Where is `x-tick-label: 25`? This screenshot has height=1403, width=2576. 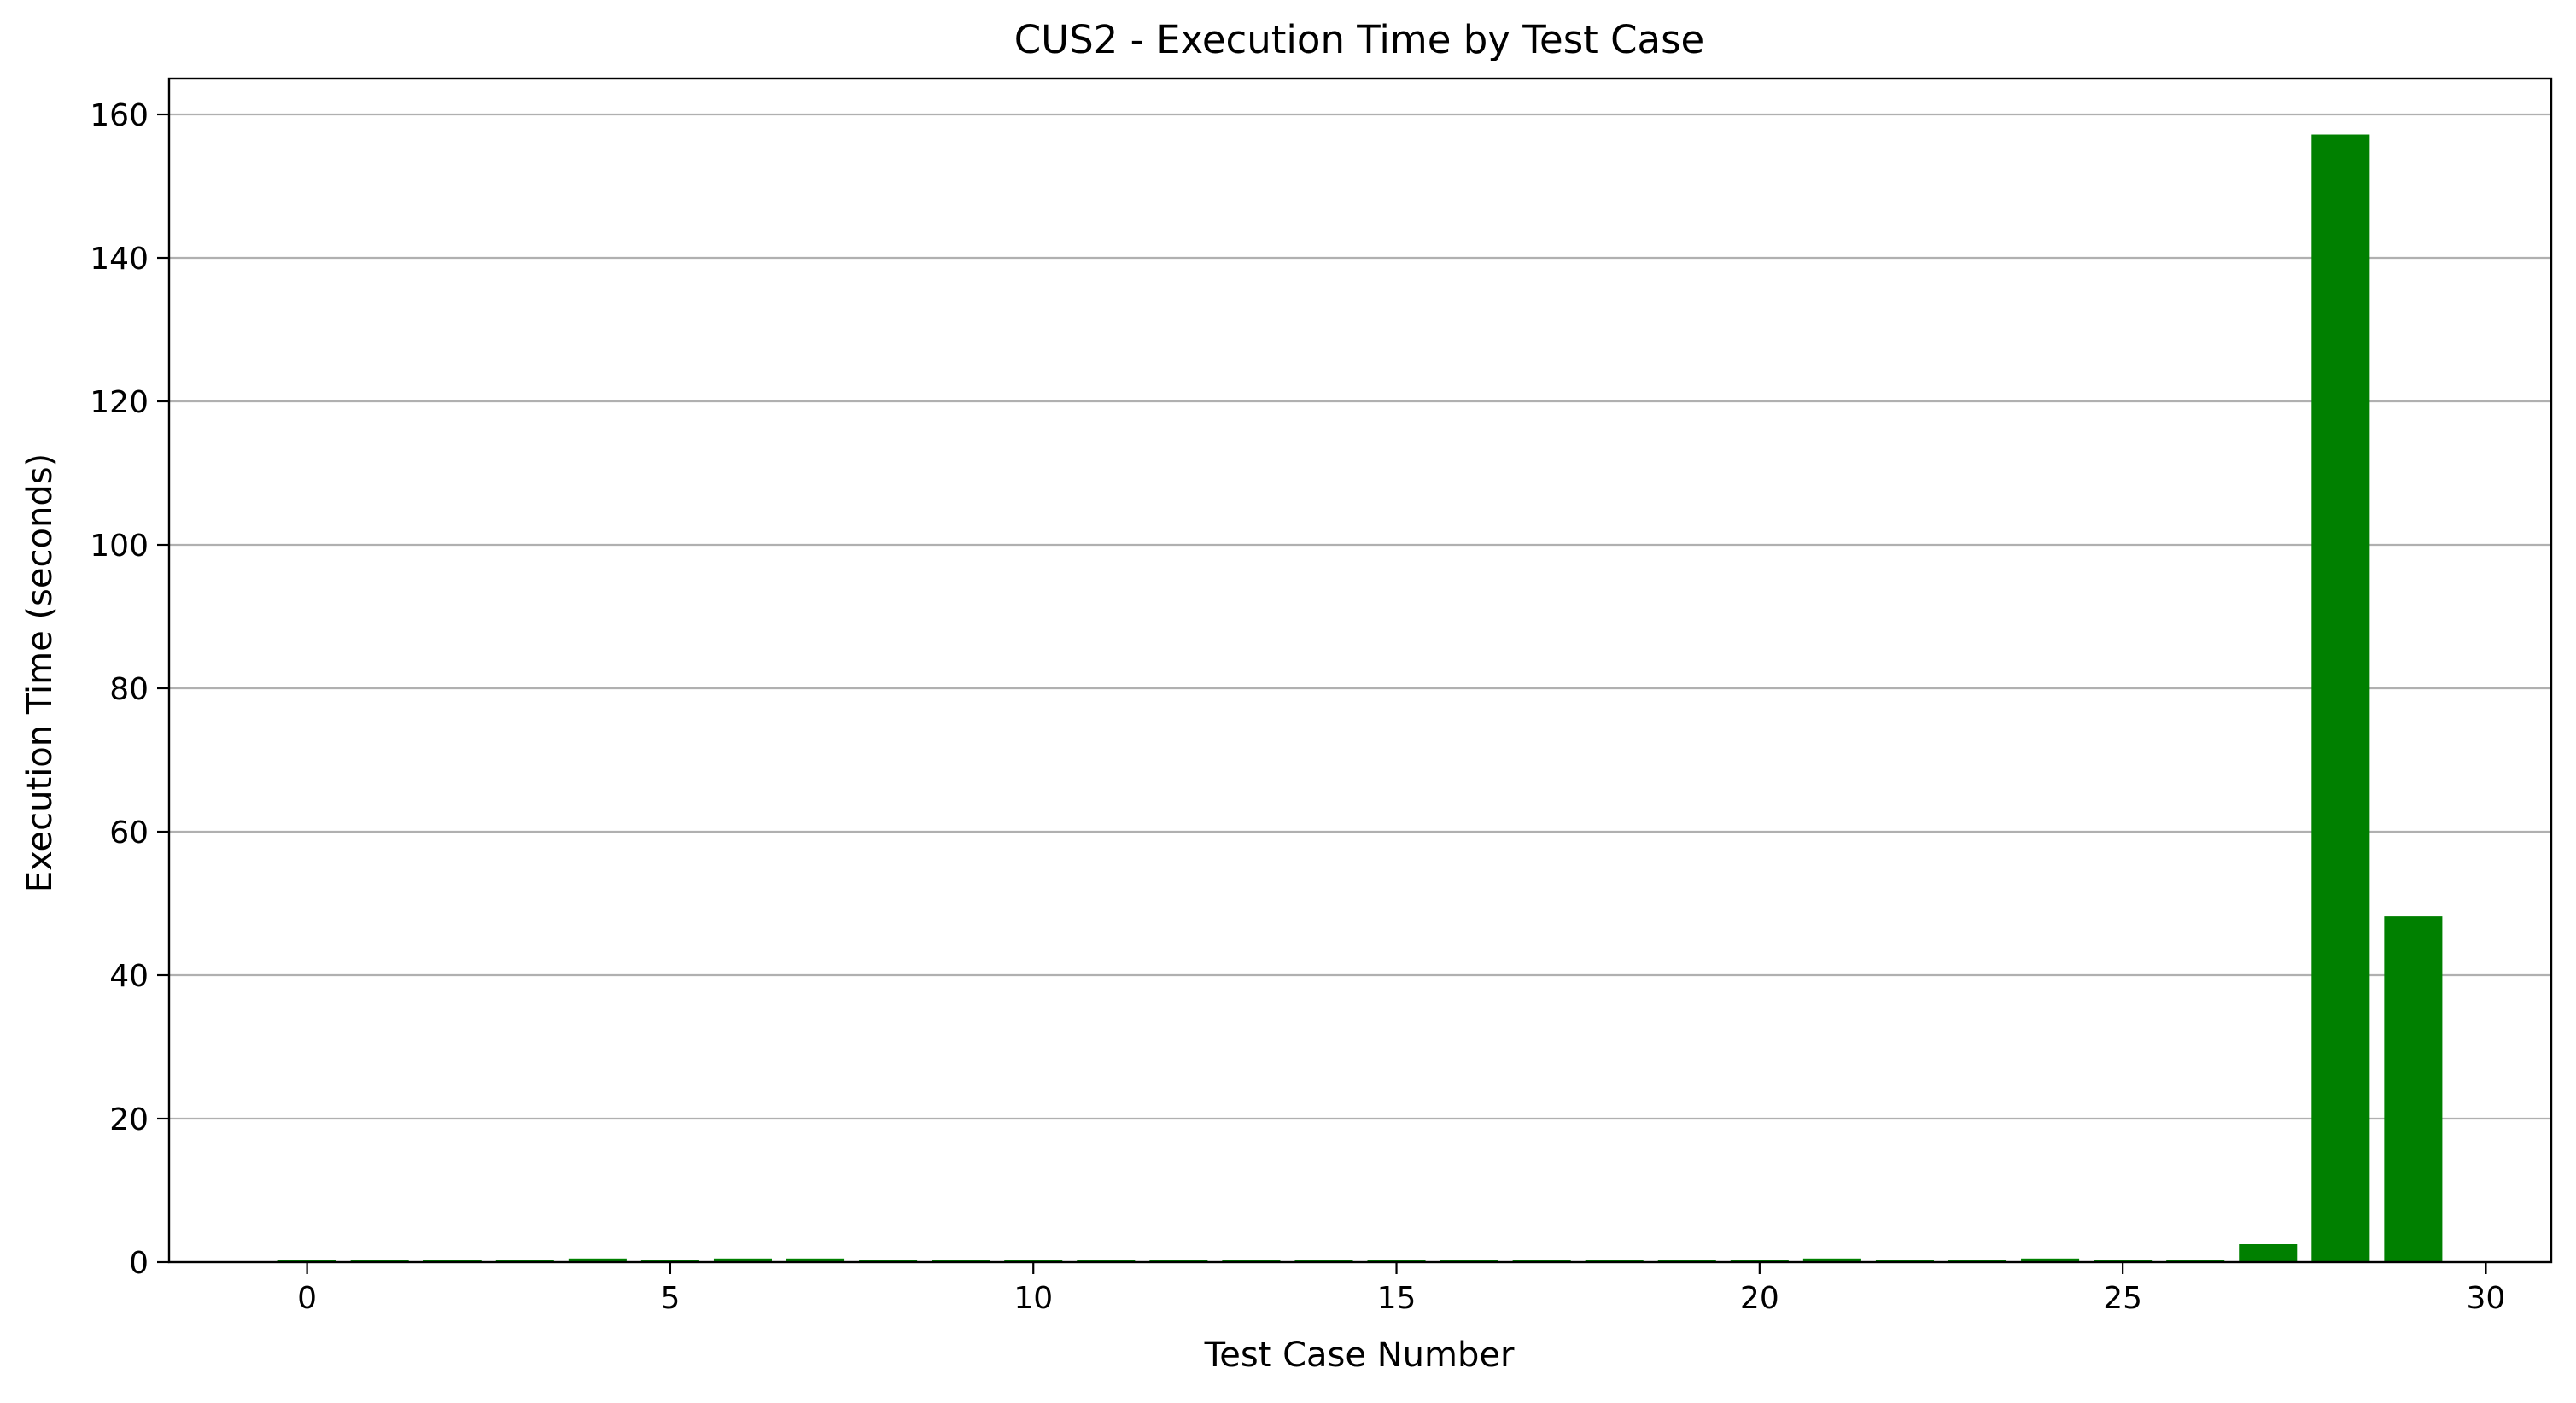
x-tick-label: 25 is located at coordinates (2122, 1299).